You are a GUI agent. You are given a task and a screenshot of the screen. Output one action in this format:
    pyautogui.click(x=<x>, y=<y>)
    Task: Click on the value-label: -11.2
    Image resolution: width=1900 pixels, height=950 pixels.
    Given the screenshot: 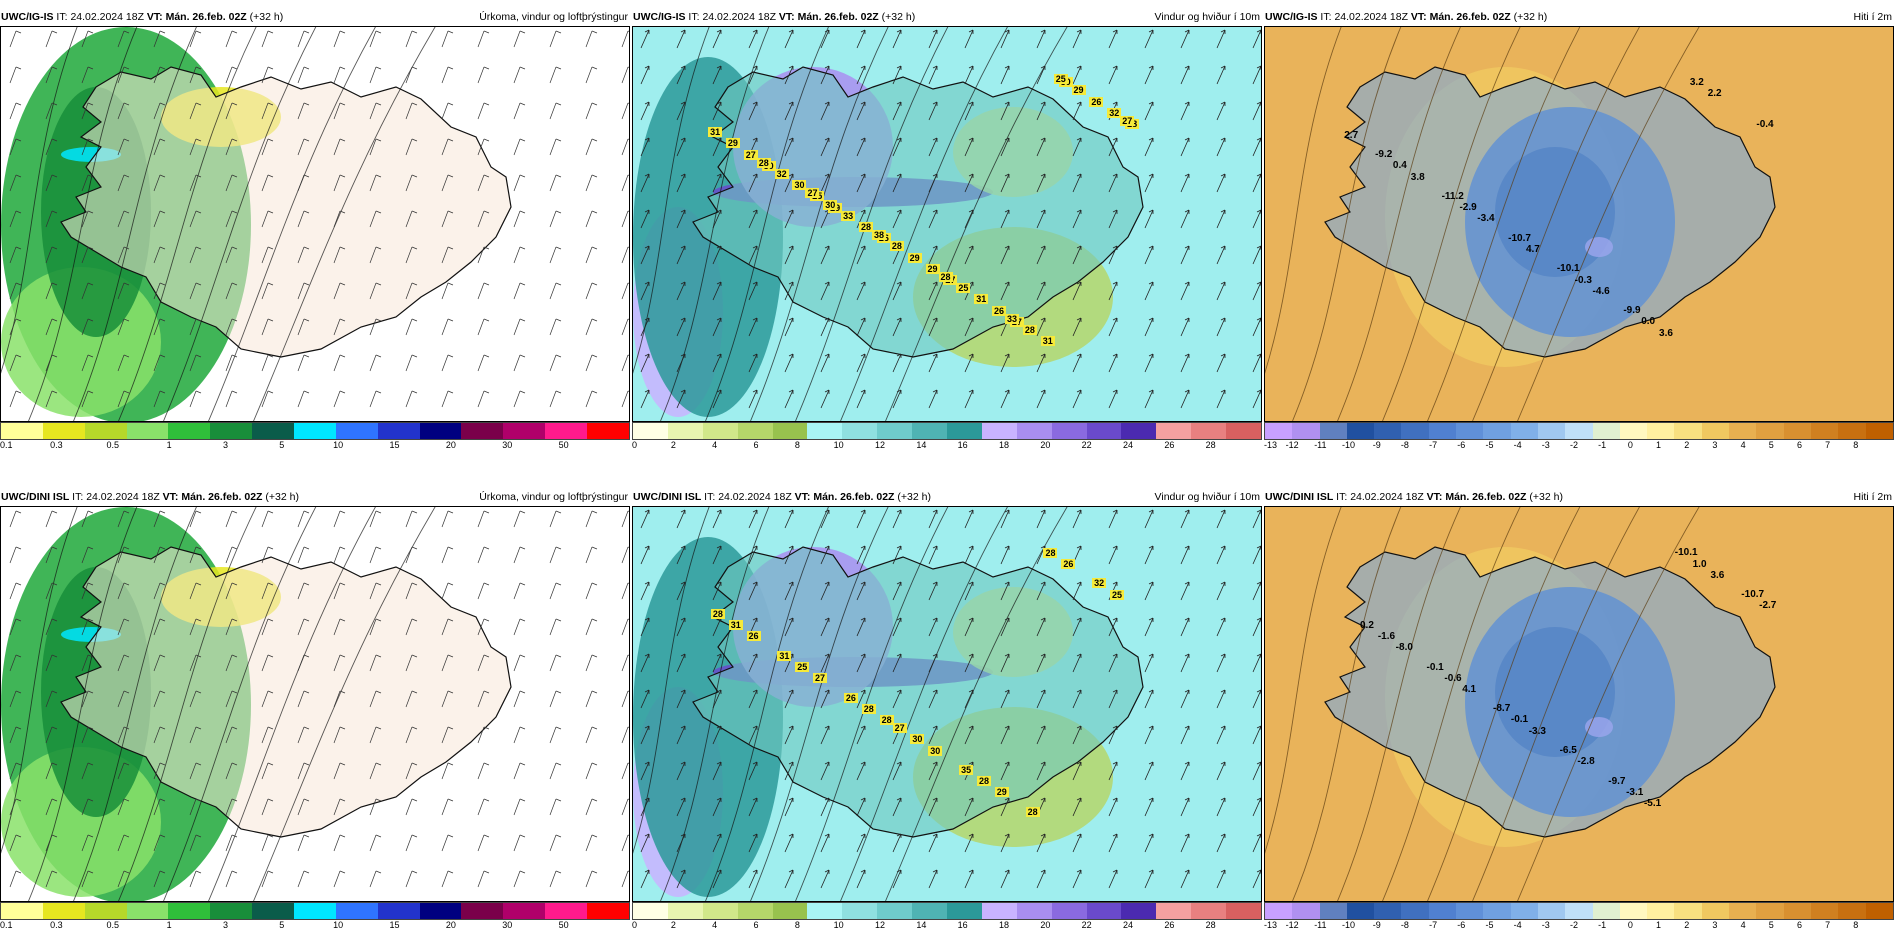 What is the action you would take?
    pyautogui.click(x=1452, y=196)
    